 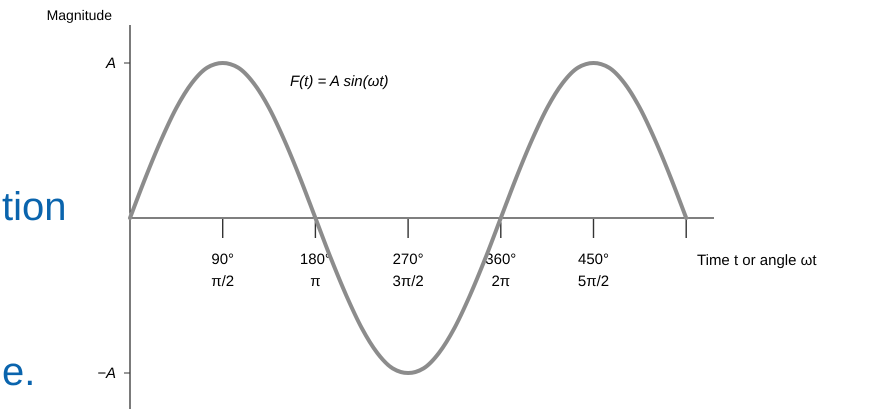 What do you see at coordinates (106, 373) in the screenshot?
I see `text: −A` at bounding box center [106, 373].